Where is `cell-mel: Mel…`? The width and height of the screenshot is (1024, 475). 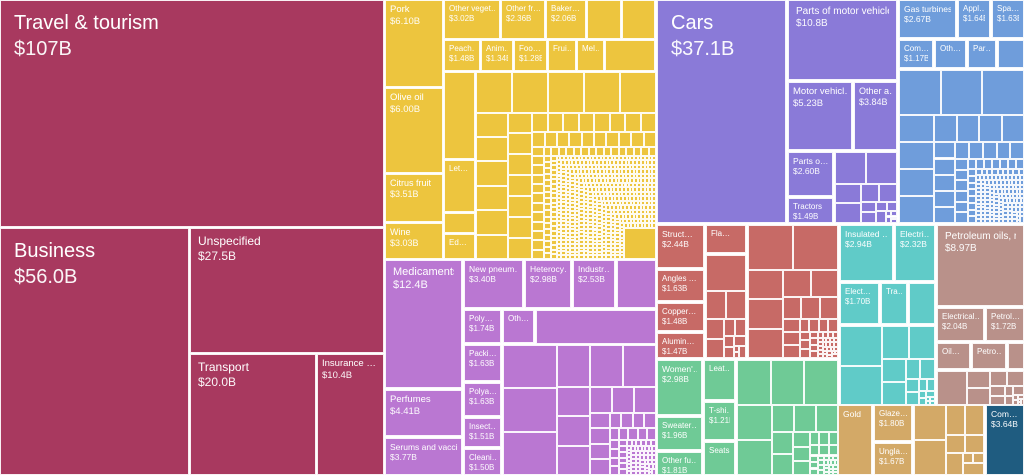 cell-mel: Mel… is located at coordinates (590, 55).